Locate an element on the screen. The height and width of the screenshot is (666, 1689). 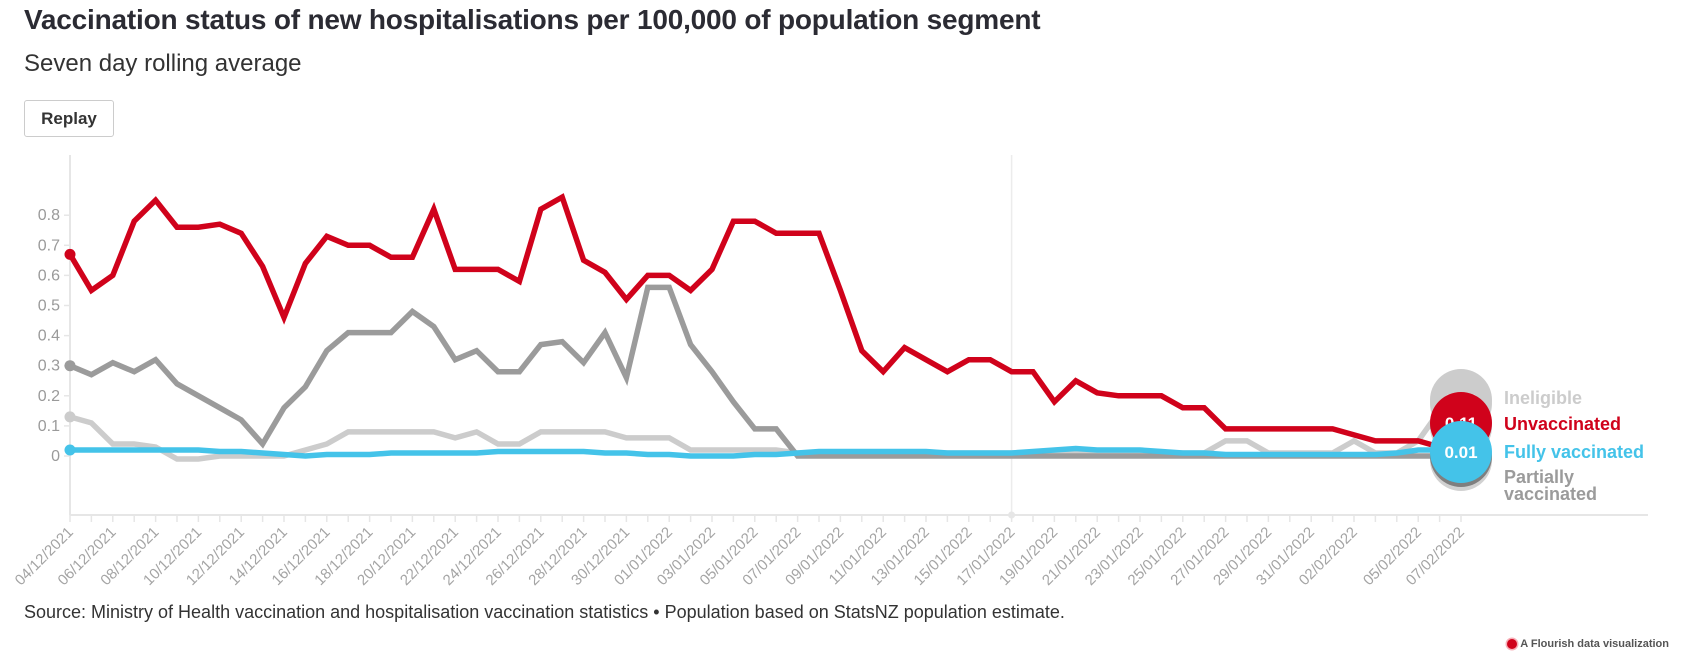
end-bubble-value-fully-vaccinated: 0.01 is located at coordinates (1460, 452).